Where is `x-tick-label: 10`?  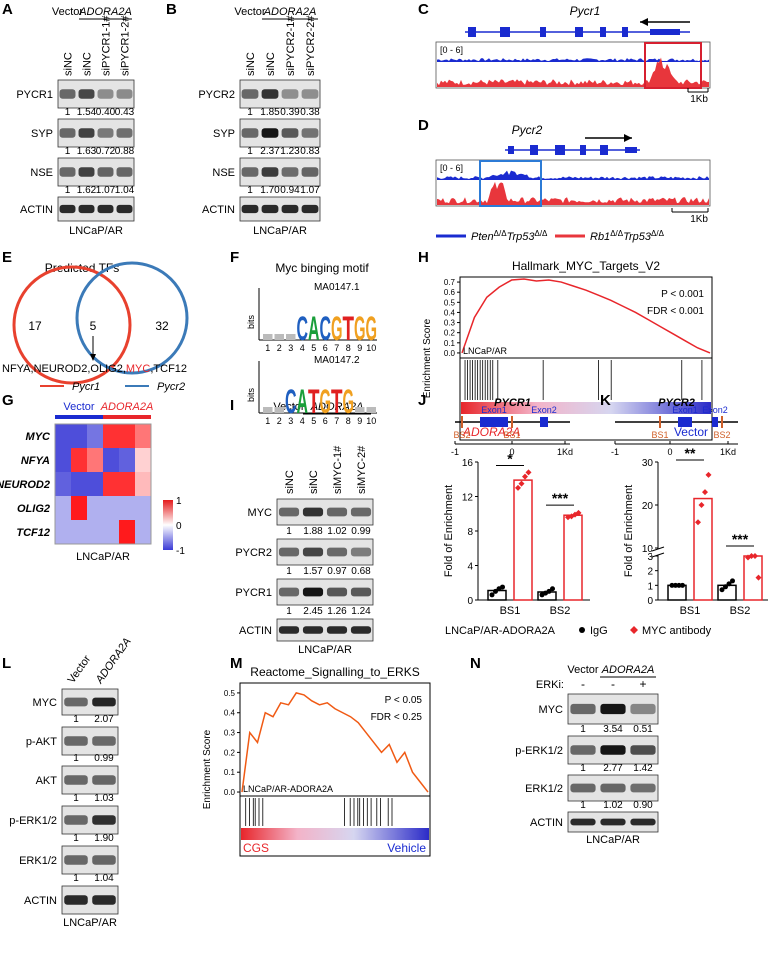
x-tick-label: 10 is located at coordinates (371, 348).